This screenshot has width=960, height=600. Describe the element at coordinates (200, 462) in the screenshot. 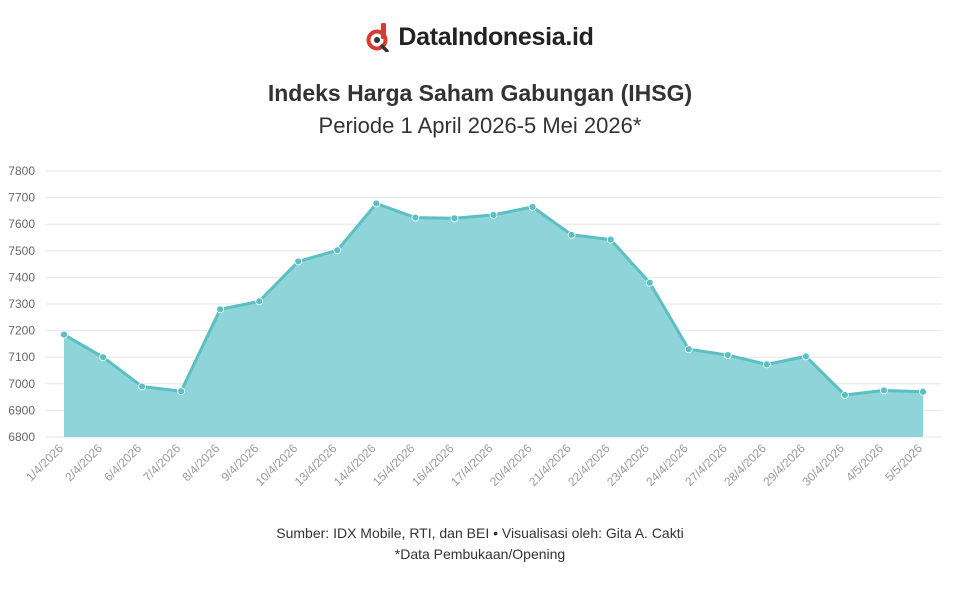

I see `x-tick-label: 8/4/2026` at that location.